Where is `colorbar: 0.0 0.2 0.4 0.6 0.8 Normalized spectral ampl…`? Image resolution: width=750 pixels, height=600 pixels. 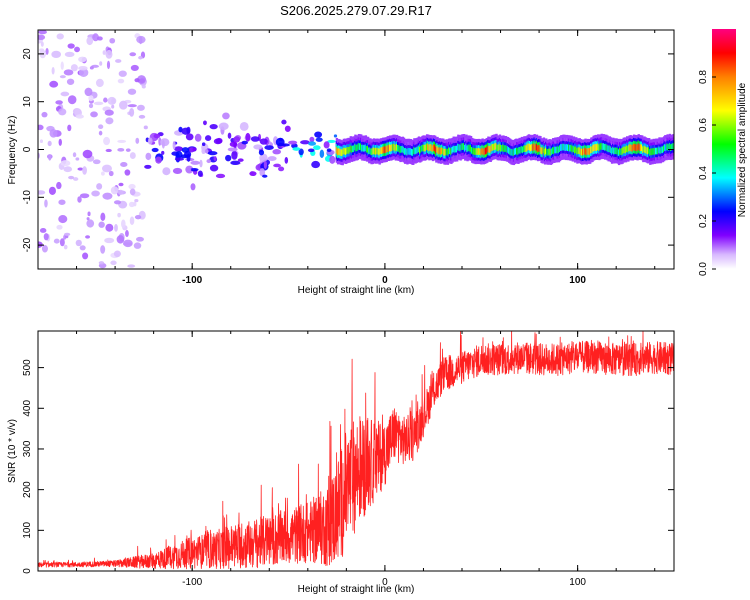 colorbar: 0.0 0.2 0.4 0.6 0.8 Normalized spectral ampl… is located at coordinates (723, 152).